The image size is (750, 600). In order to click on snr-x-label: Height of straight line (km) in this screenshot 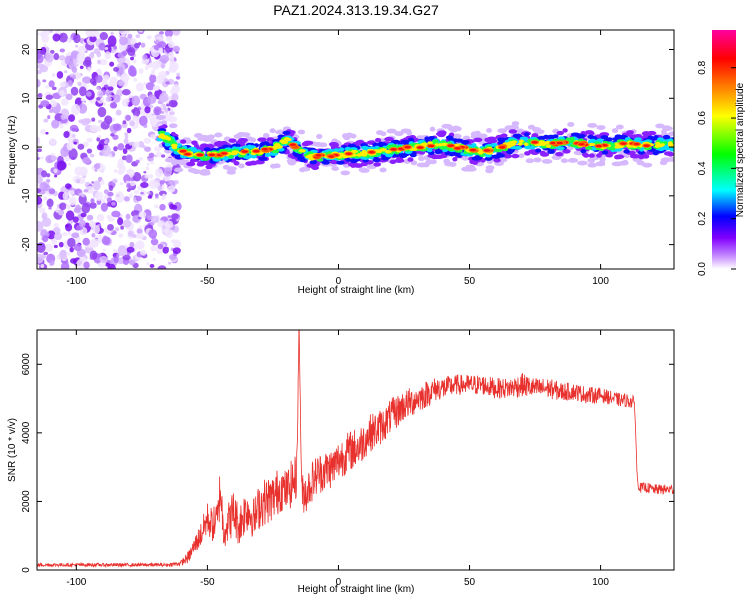, I will do `click(356, 589)`.